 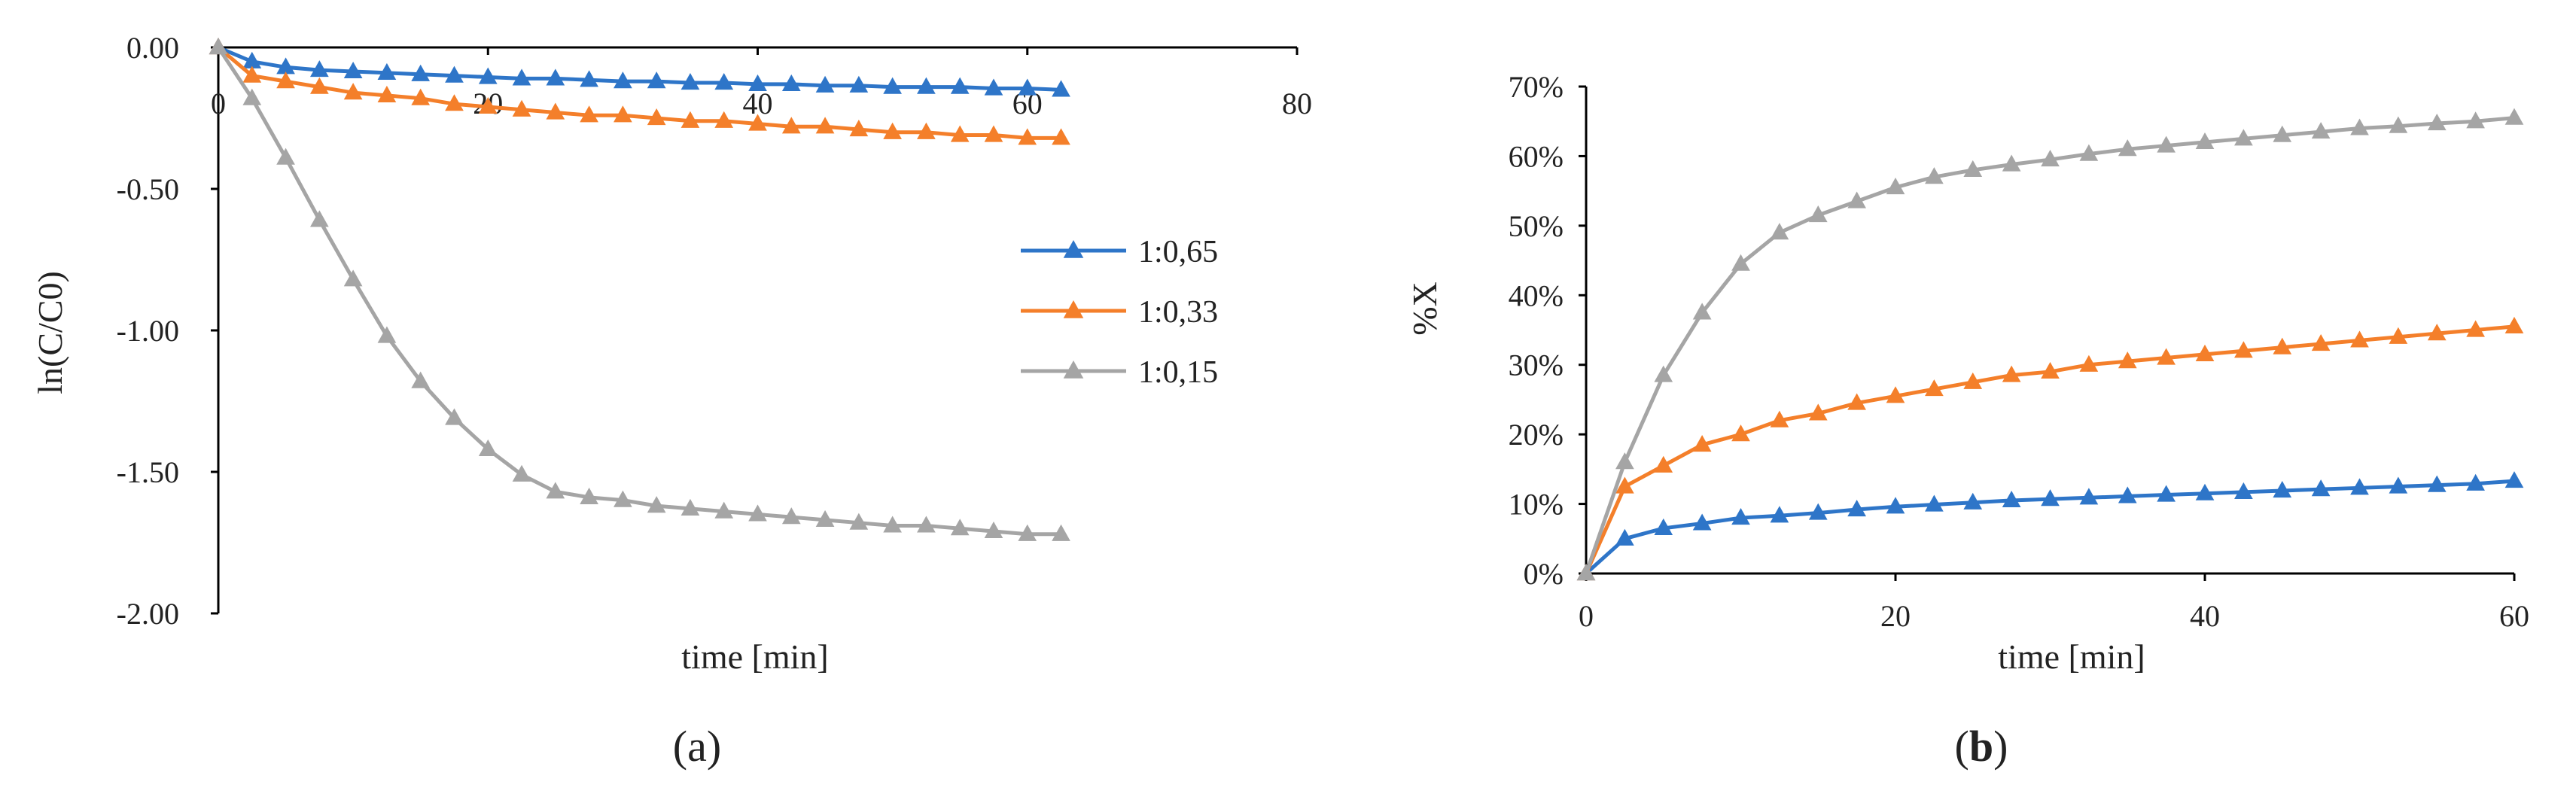 I want to click on panel-label-a: (a), so click(x=697, y=746).